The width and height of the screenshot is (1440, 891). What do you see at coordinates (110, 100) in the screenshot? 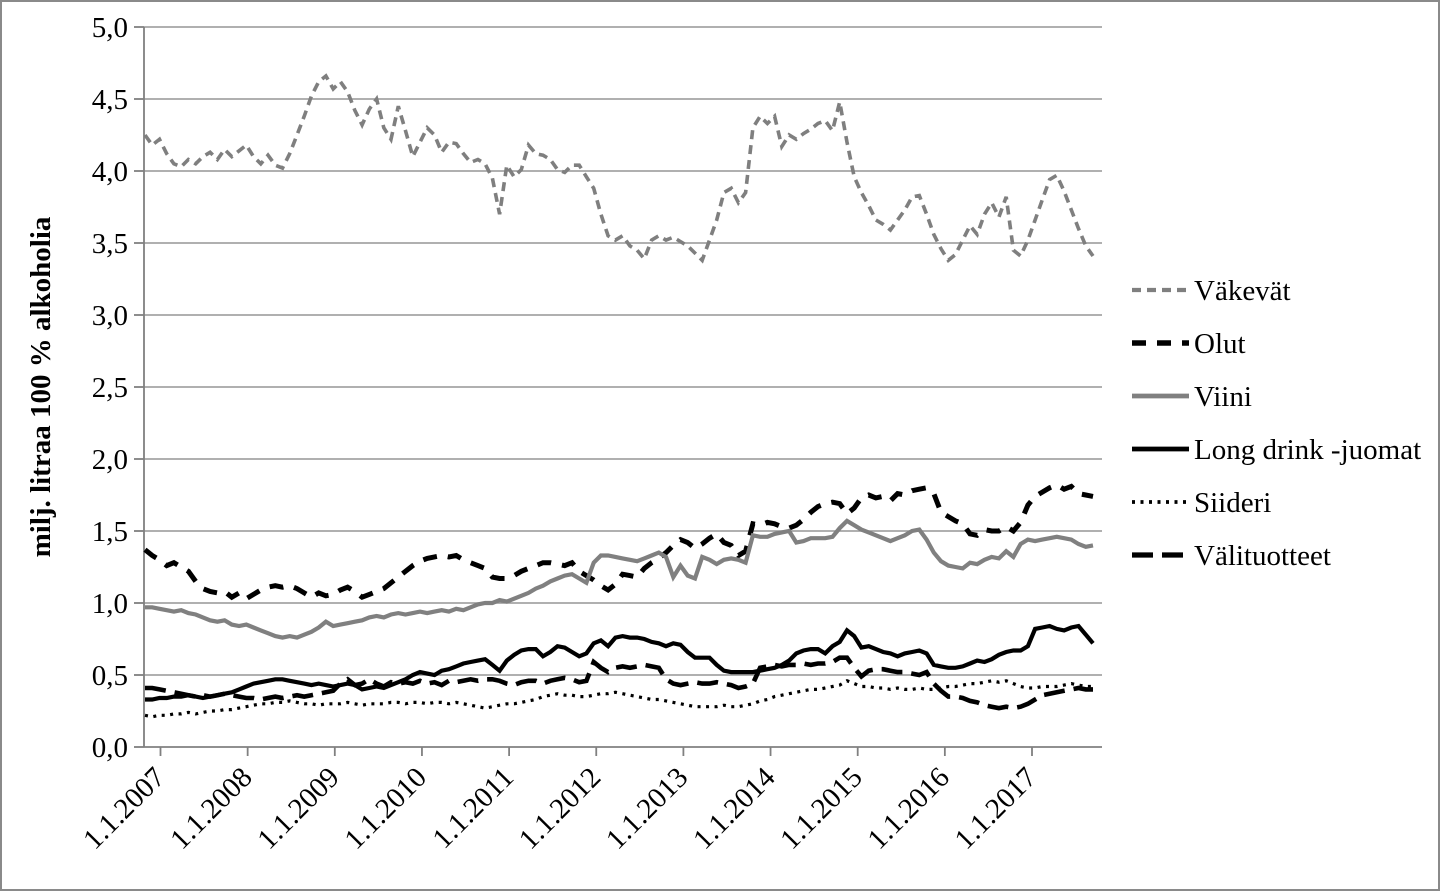
I see `y-tick-label: 4,5` at bounding box center [110, 100].